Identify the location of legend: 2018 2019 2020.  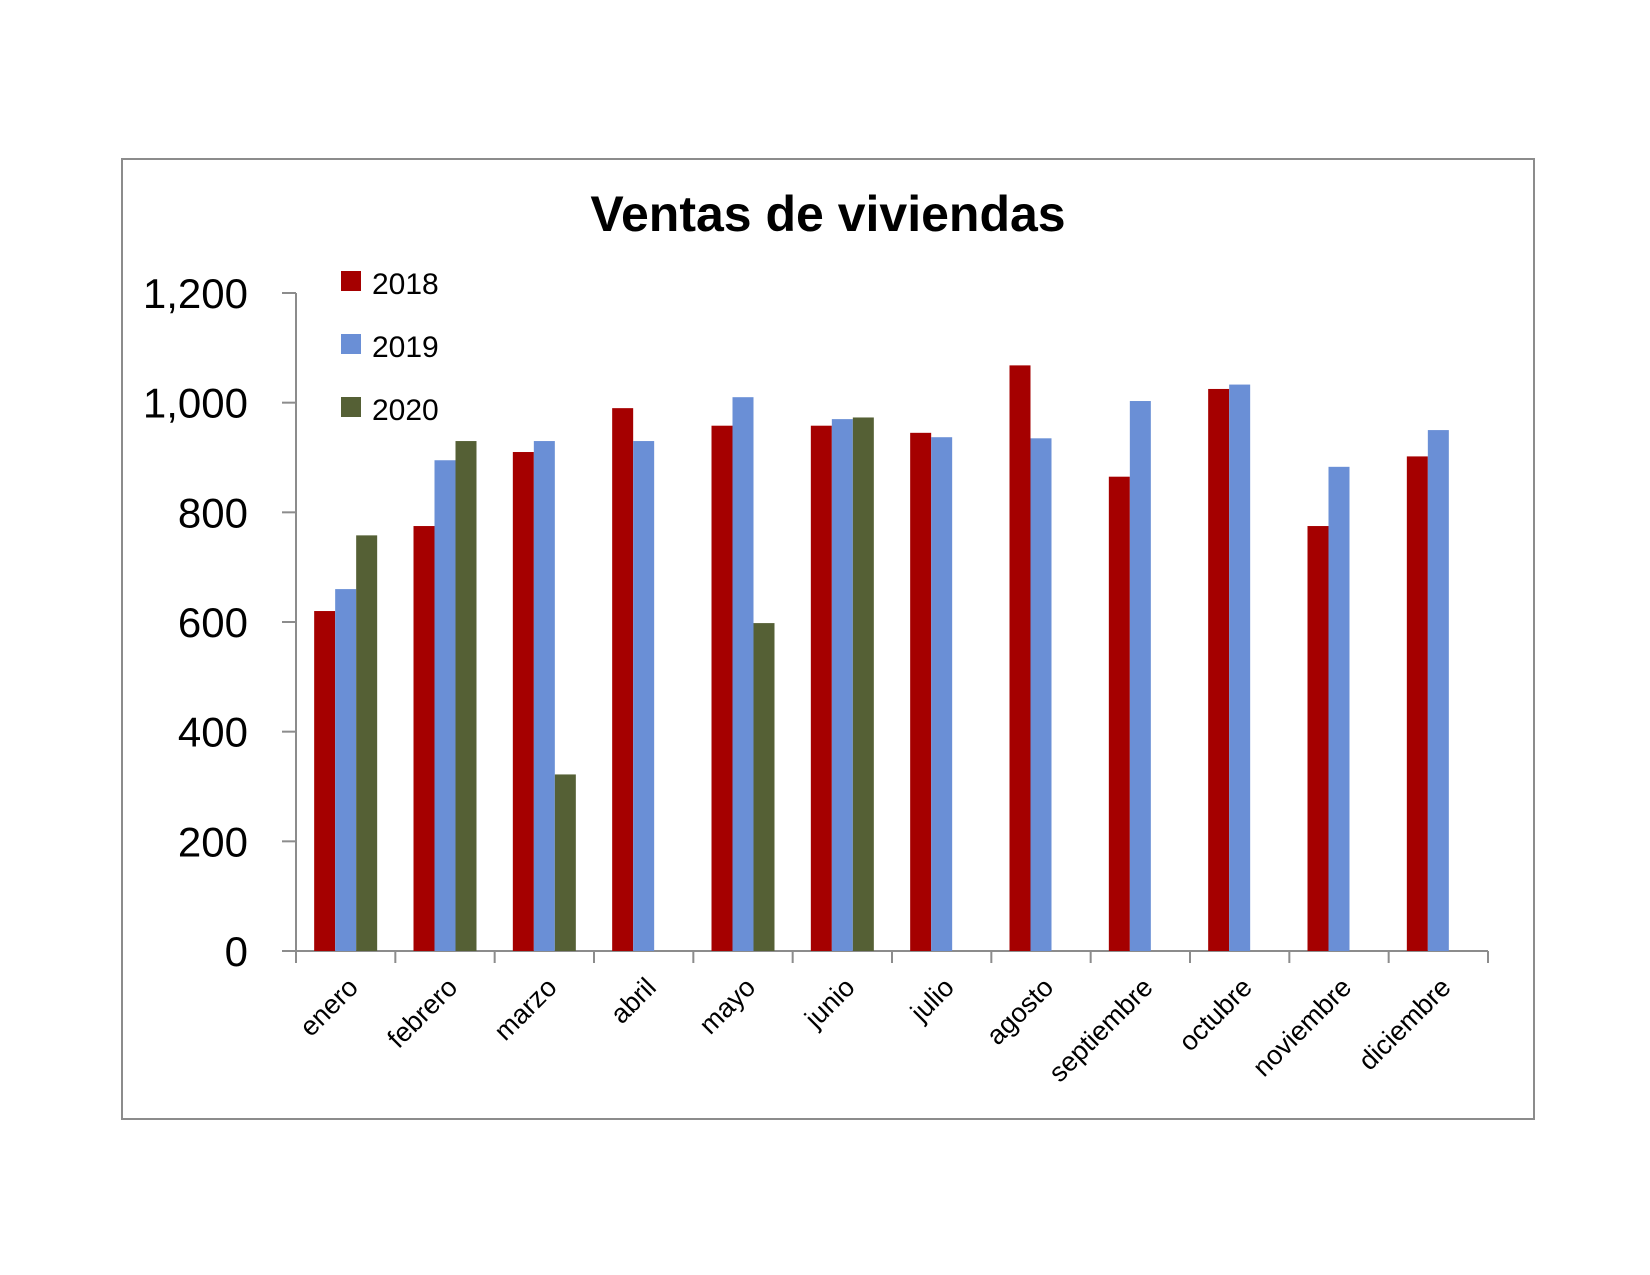
(390, 347).